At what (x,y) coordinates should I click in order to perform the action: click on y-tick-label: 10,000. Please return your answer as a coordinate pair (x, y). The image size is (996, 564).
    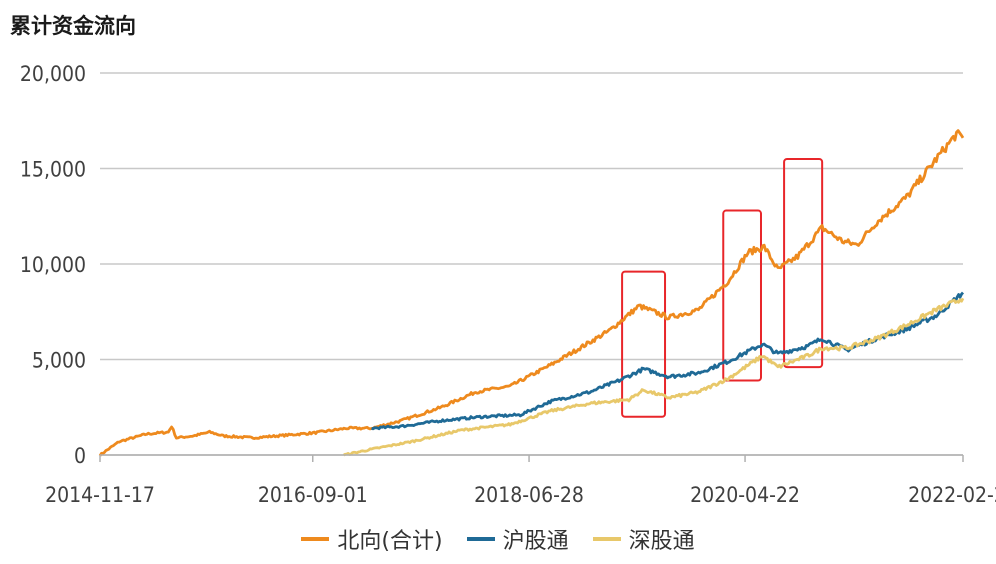
    Looking at the image, I should click on (53, 265).